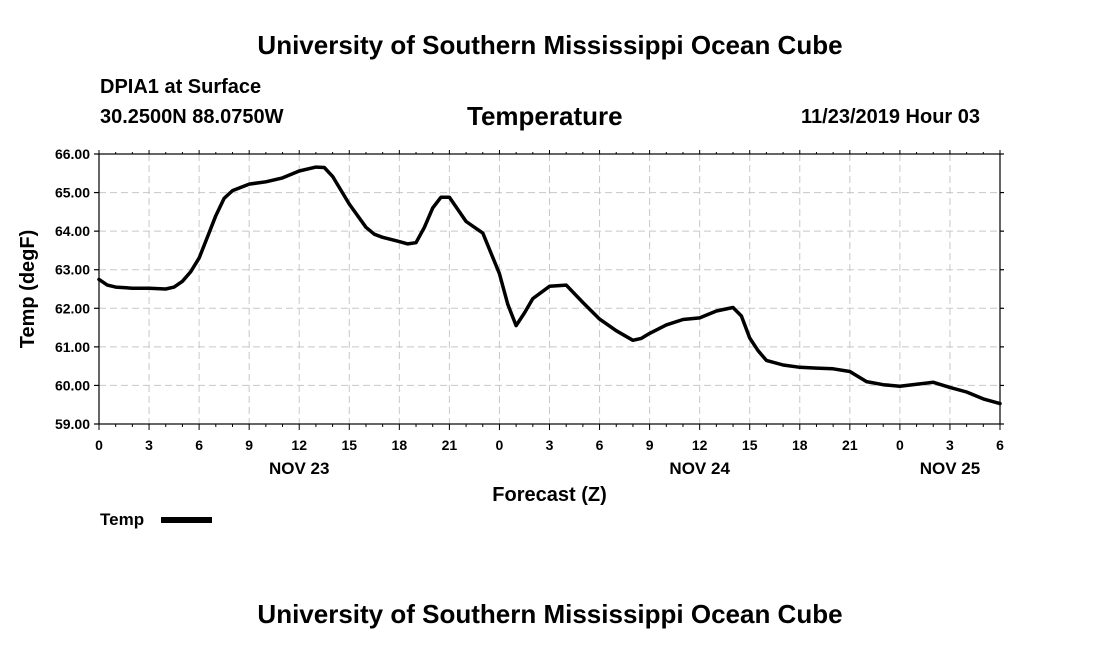 The width and height of the screenshot is (1100, 650). Describe the element at coordinates (72, 270) in the screenshot. I see `y-tick-label: 63.00` at that location.